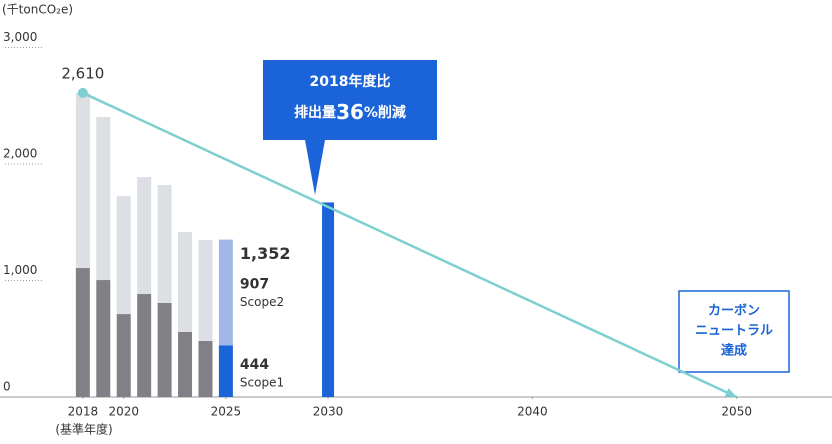 Image resolution: width=832 pixels, height=444 pixels. I want to click on x-tick-label: 2020, so click(123, 412).